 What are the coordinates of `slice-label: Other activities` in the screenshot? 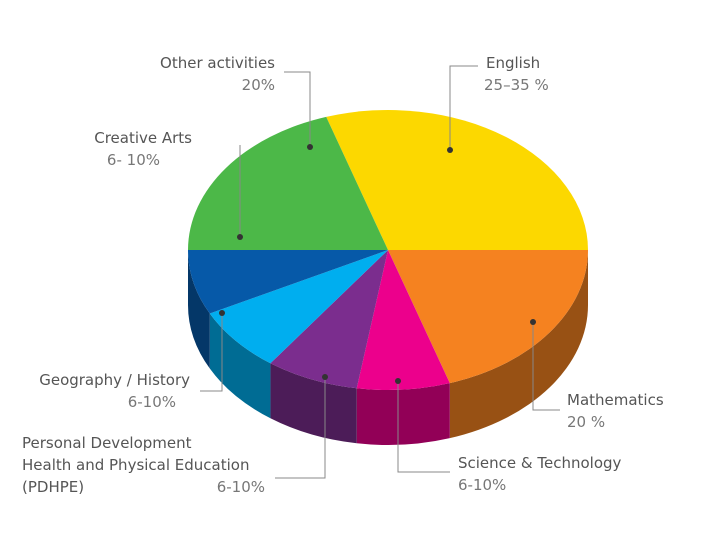 It's located at (217, 63).